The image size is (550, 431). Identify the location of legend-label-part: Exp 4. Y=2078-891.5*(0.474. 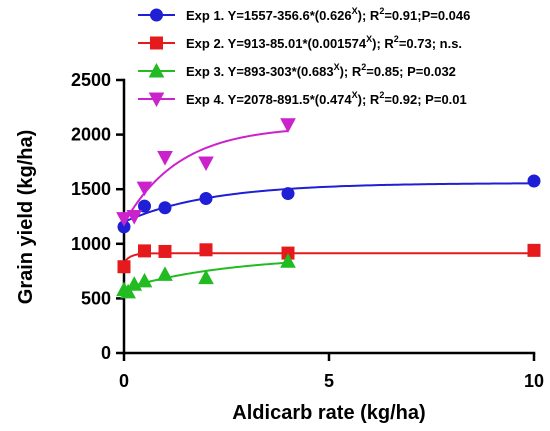
(269, 99).